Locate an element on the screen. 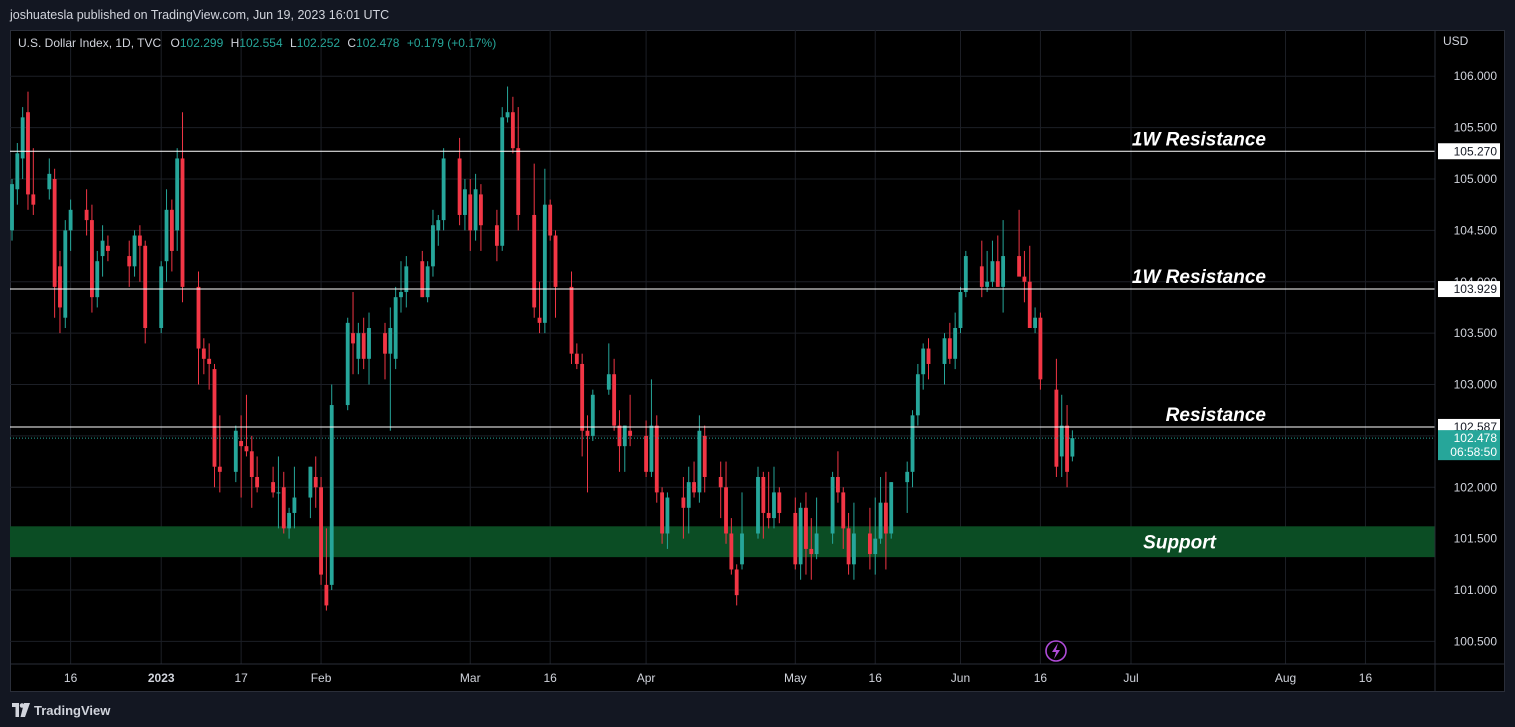 This screenshot has width=1515, height=727. y-tick-label: 101.500 is located at coordinates (1476, 539).